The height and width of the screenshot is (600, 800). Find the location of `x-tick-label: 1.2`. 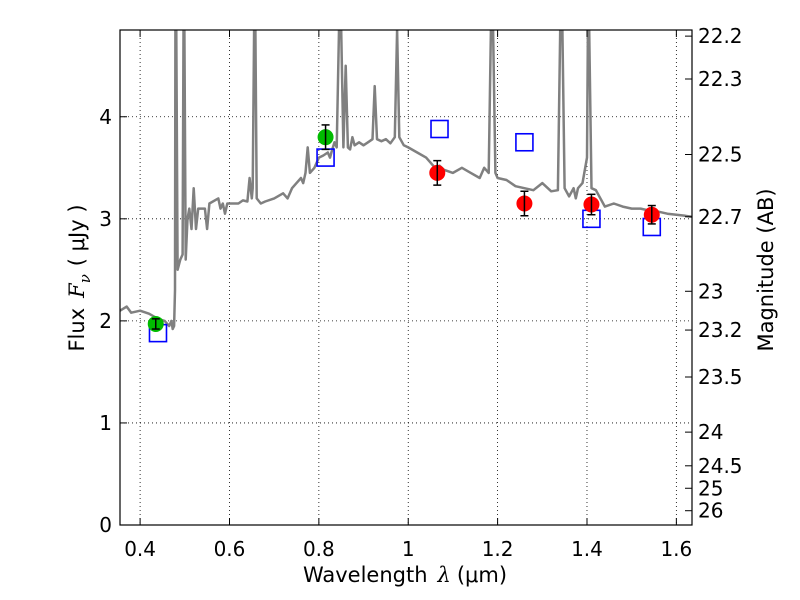

x-tick-label: 1.2 is located at coordinates (498, 549).